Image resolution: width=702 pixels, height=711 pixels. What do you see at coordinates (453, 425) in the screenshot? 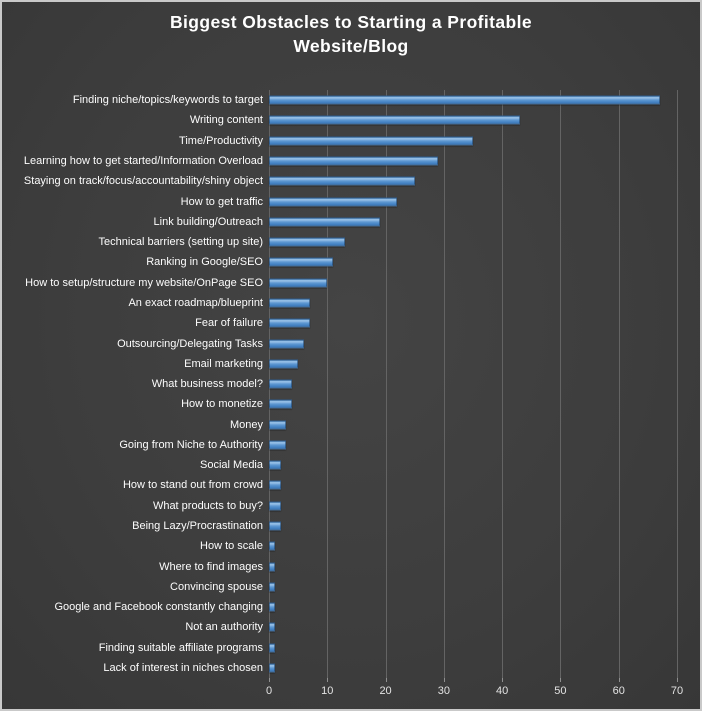
I see `chart-row: Money` at bounding box center [453, 425].